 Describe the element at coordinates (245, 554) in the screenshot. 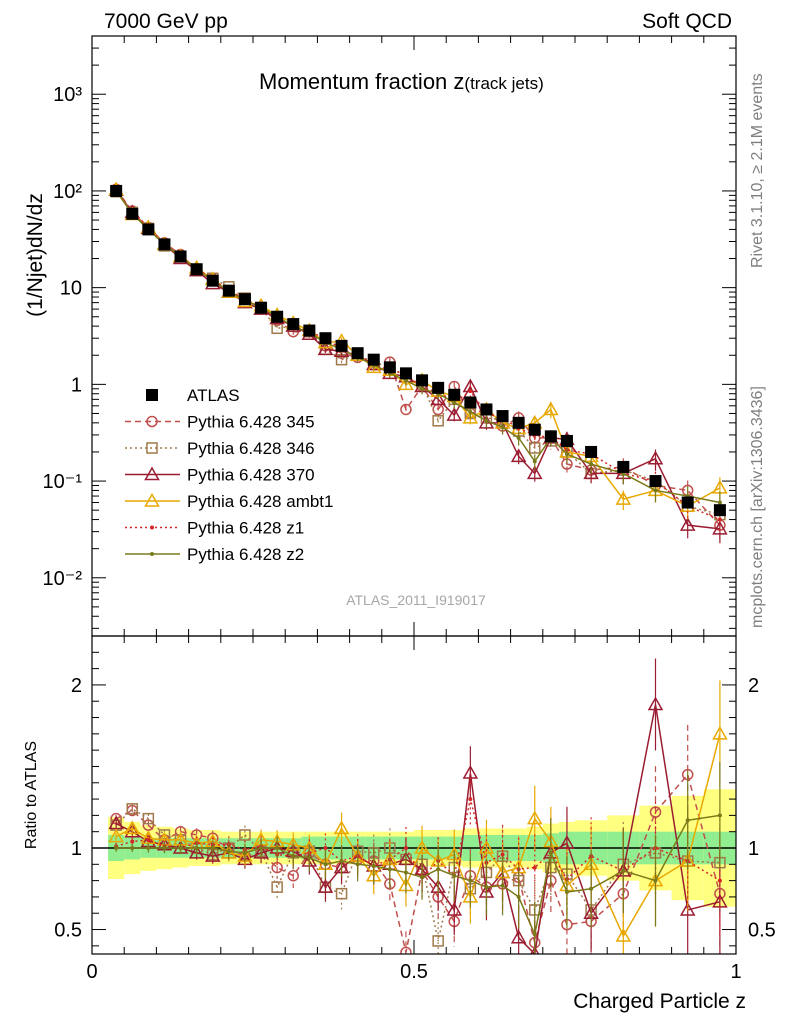

I see `legend-label: Pythia 6.428 z2` at that location.